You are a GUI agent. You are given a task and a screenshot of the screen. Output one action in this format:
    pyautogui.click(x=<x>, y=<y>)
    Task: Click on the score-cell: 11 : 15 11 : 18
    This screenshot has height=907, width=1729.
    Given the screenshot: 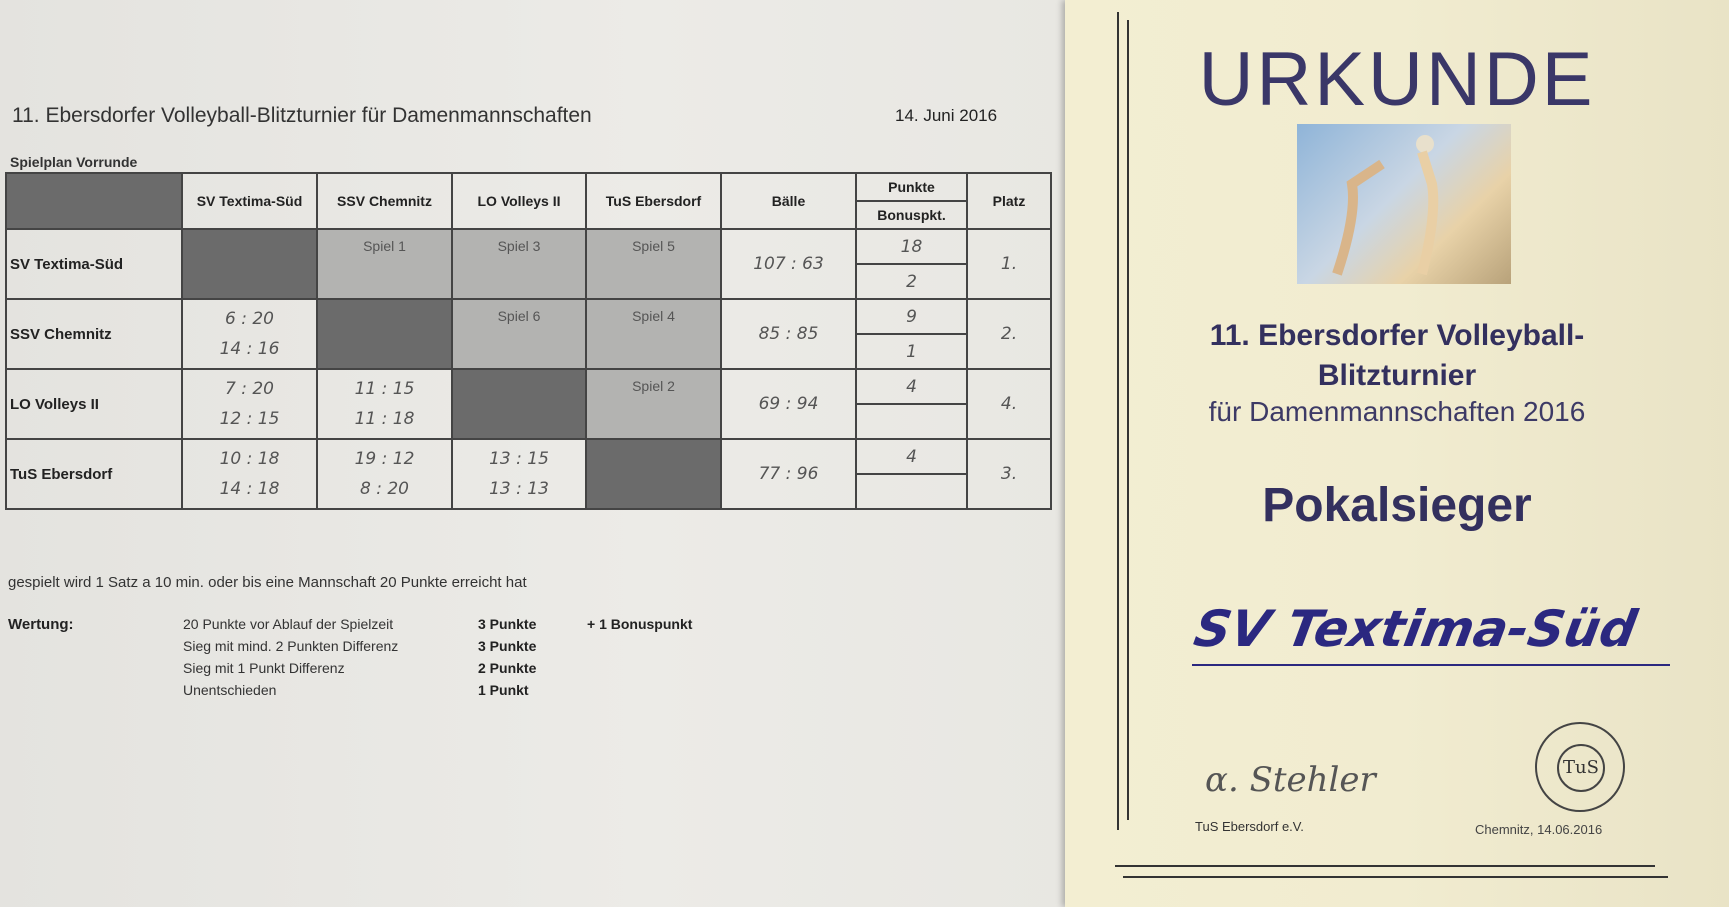 What is the action you would take?
    pyautogui.click(x=384, y=404)
    